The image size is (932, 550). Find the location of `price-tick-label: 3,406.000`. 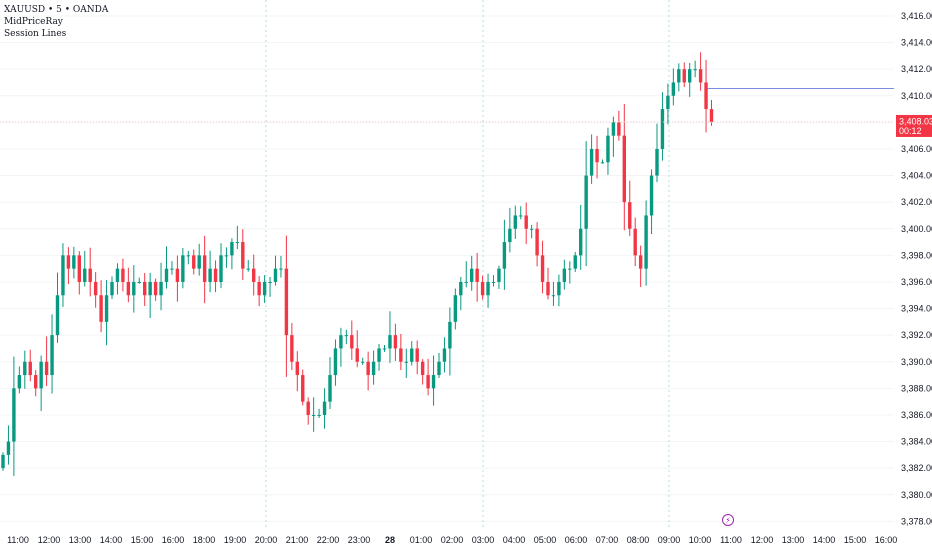

price-tick-label: 3,406.000 is located at coordinates (916, 149).